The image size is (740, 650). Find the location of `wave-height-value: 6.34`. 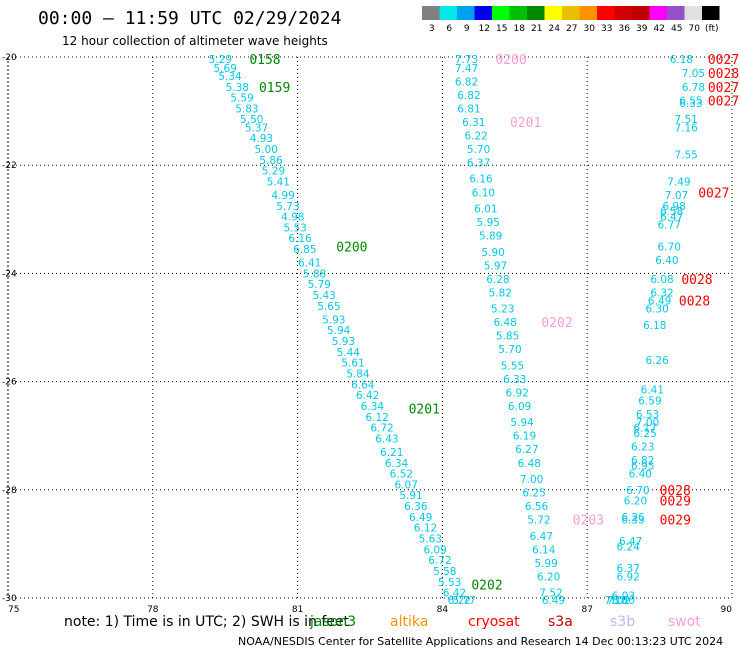

wave-height-value: 6.34 is located at coordinates (397, 464).